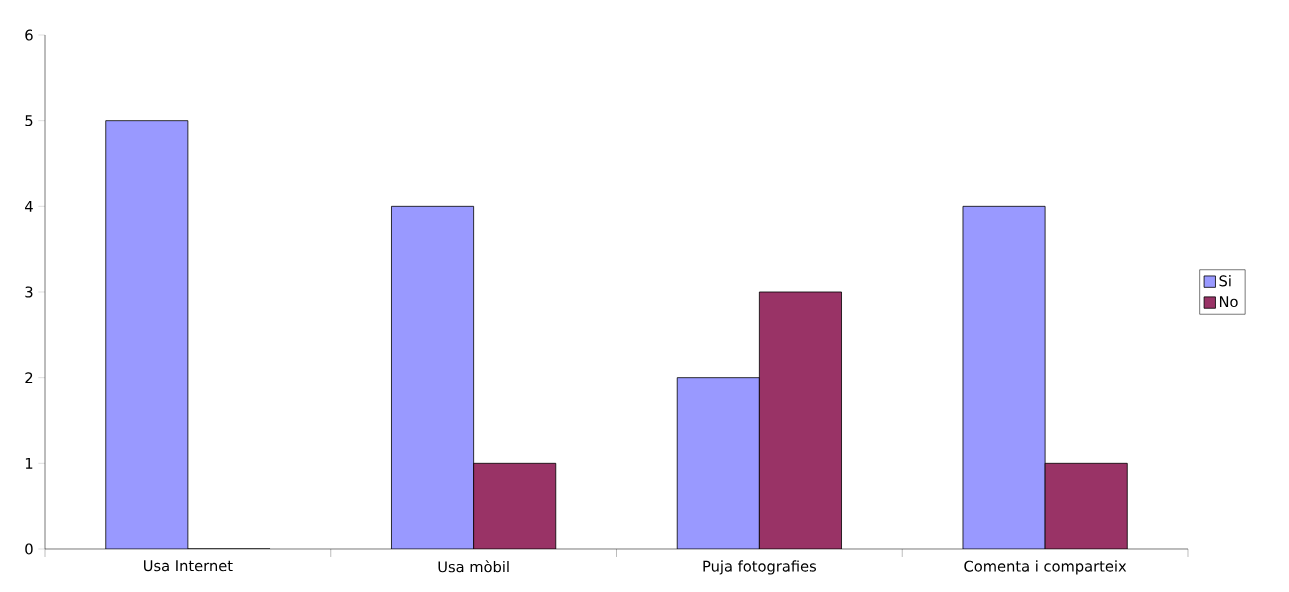 This screenshot has height=592, width=1289. I want to click on y-tick-label: 2, so click(29, 378).